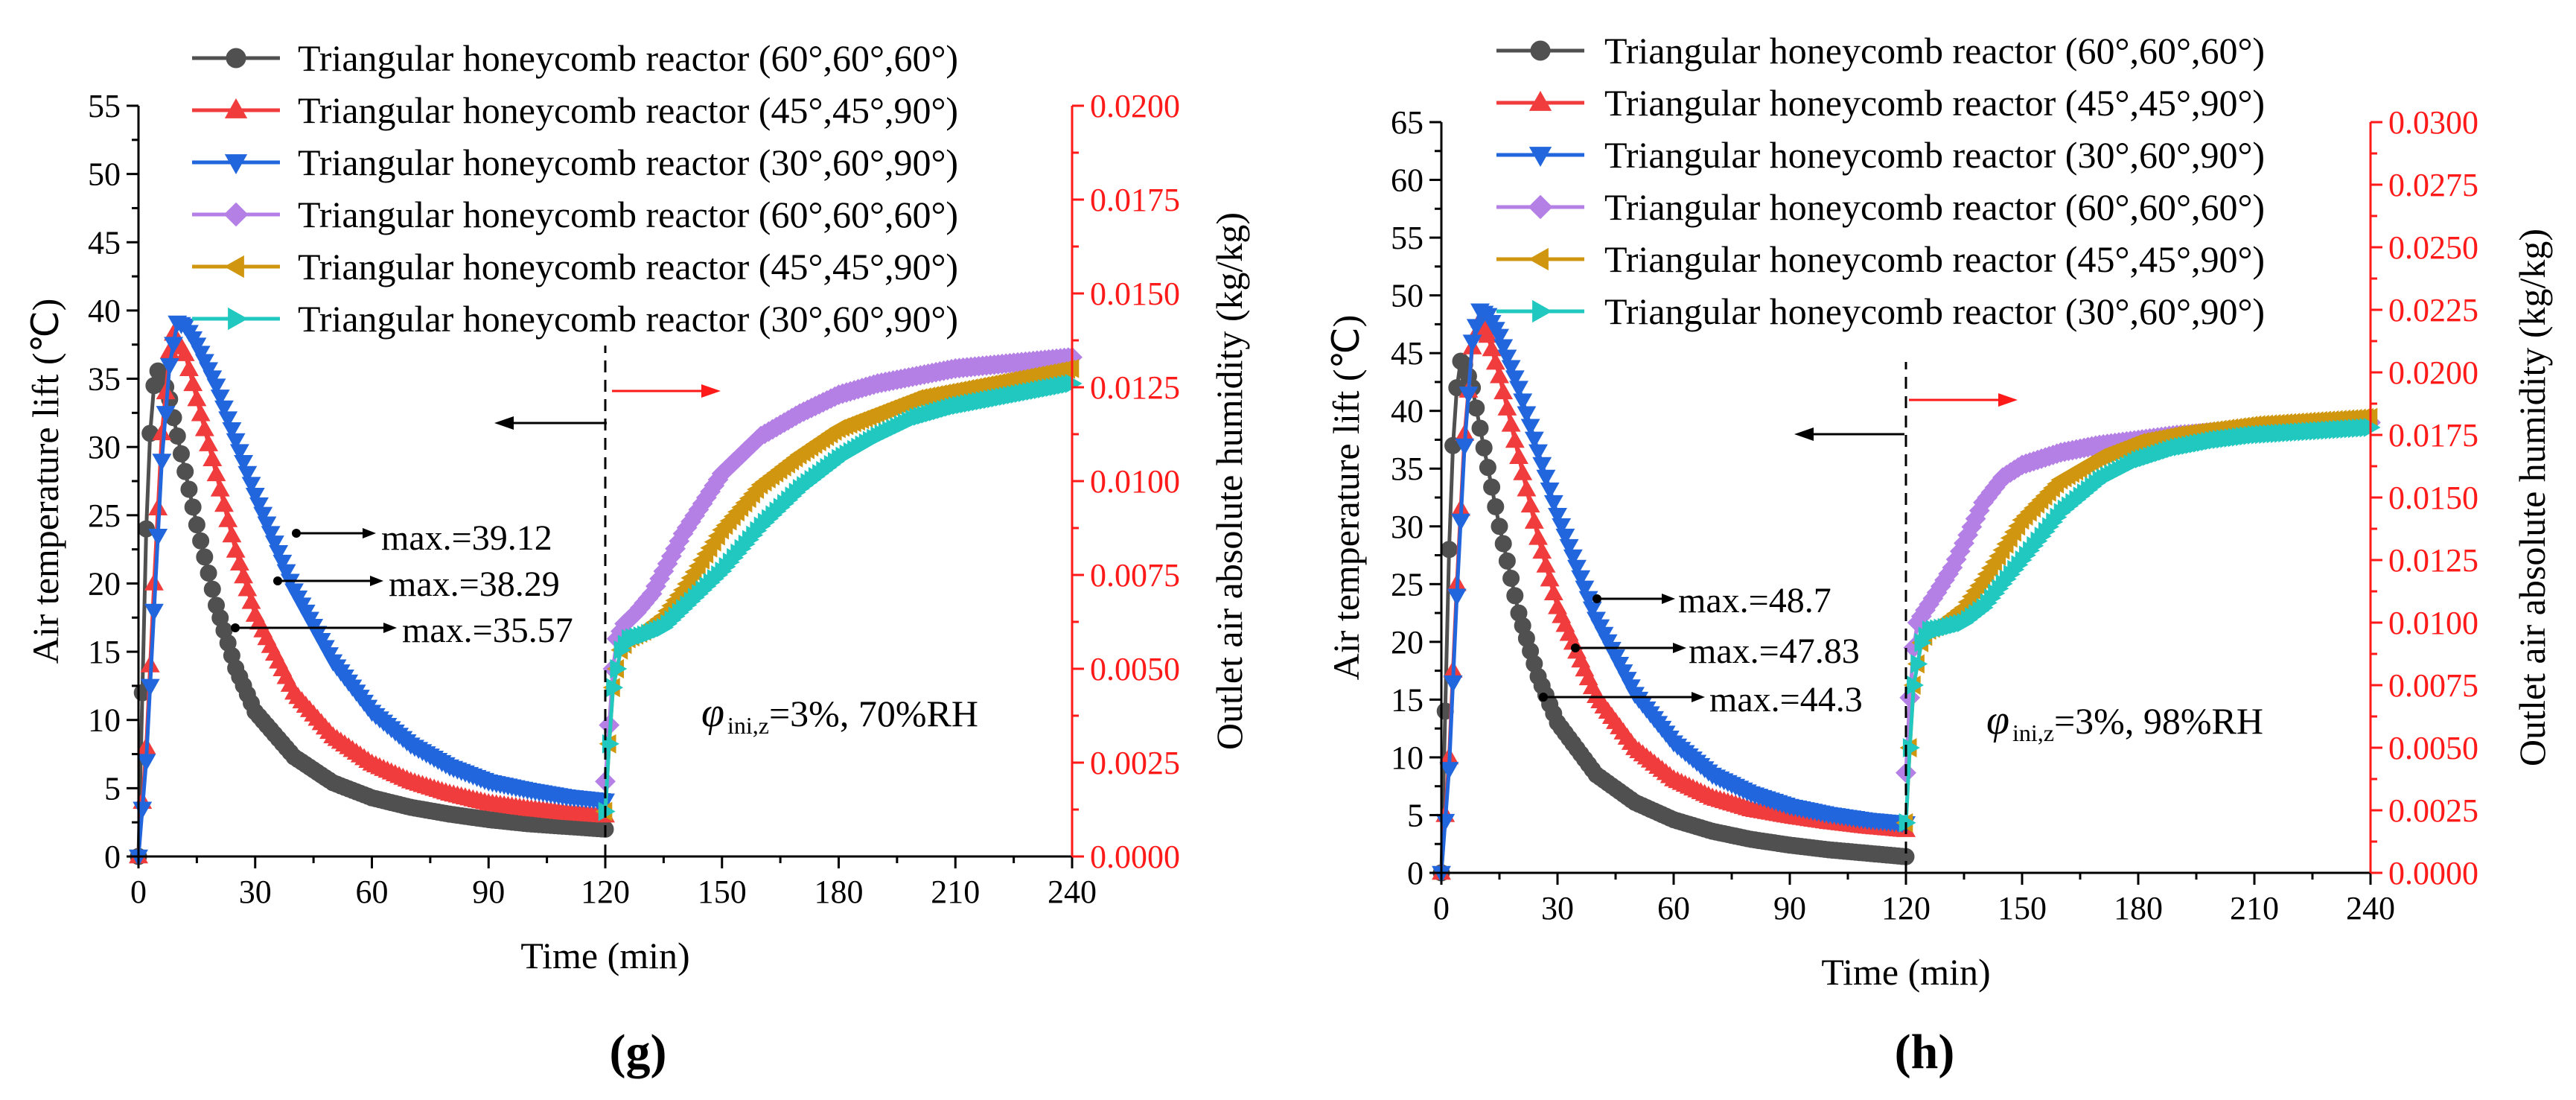  What do you see at coordinates (1407, 181) in the screenshot?
I see `y-tick-label: 60` at bounding box center [1407, 181].